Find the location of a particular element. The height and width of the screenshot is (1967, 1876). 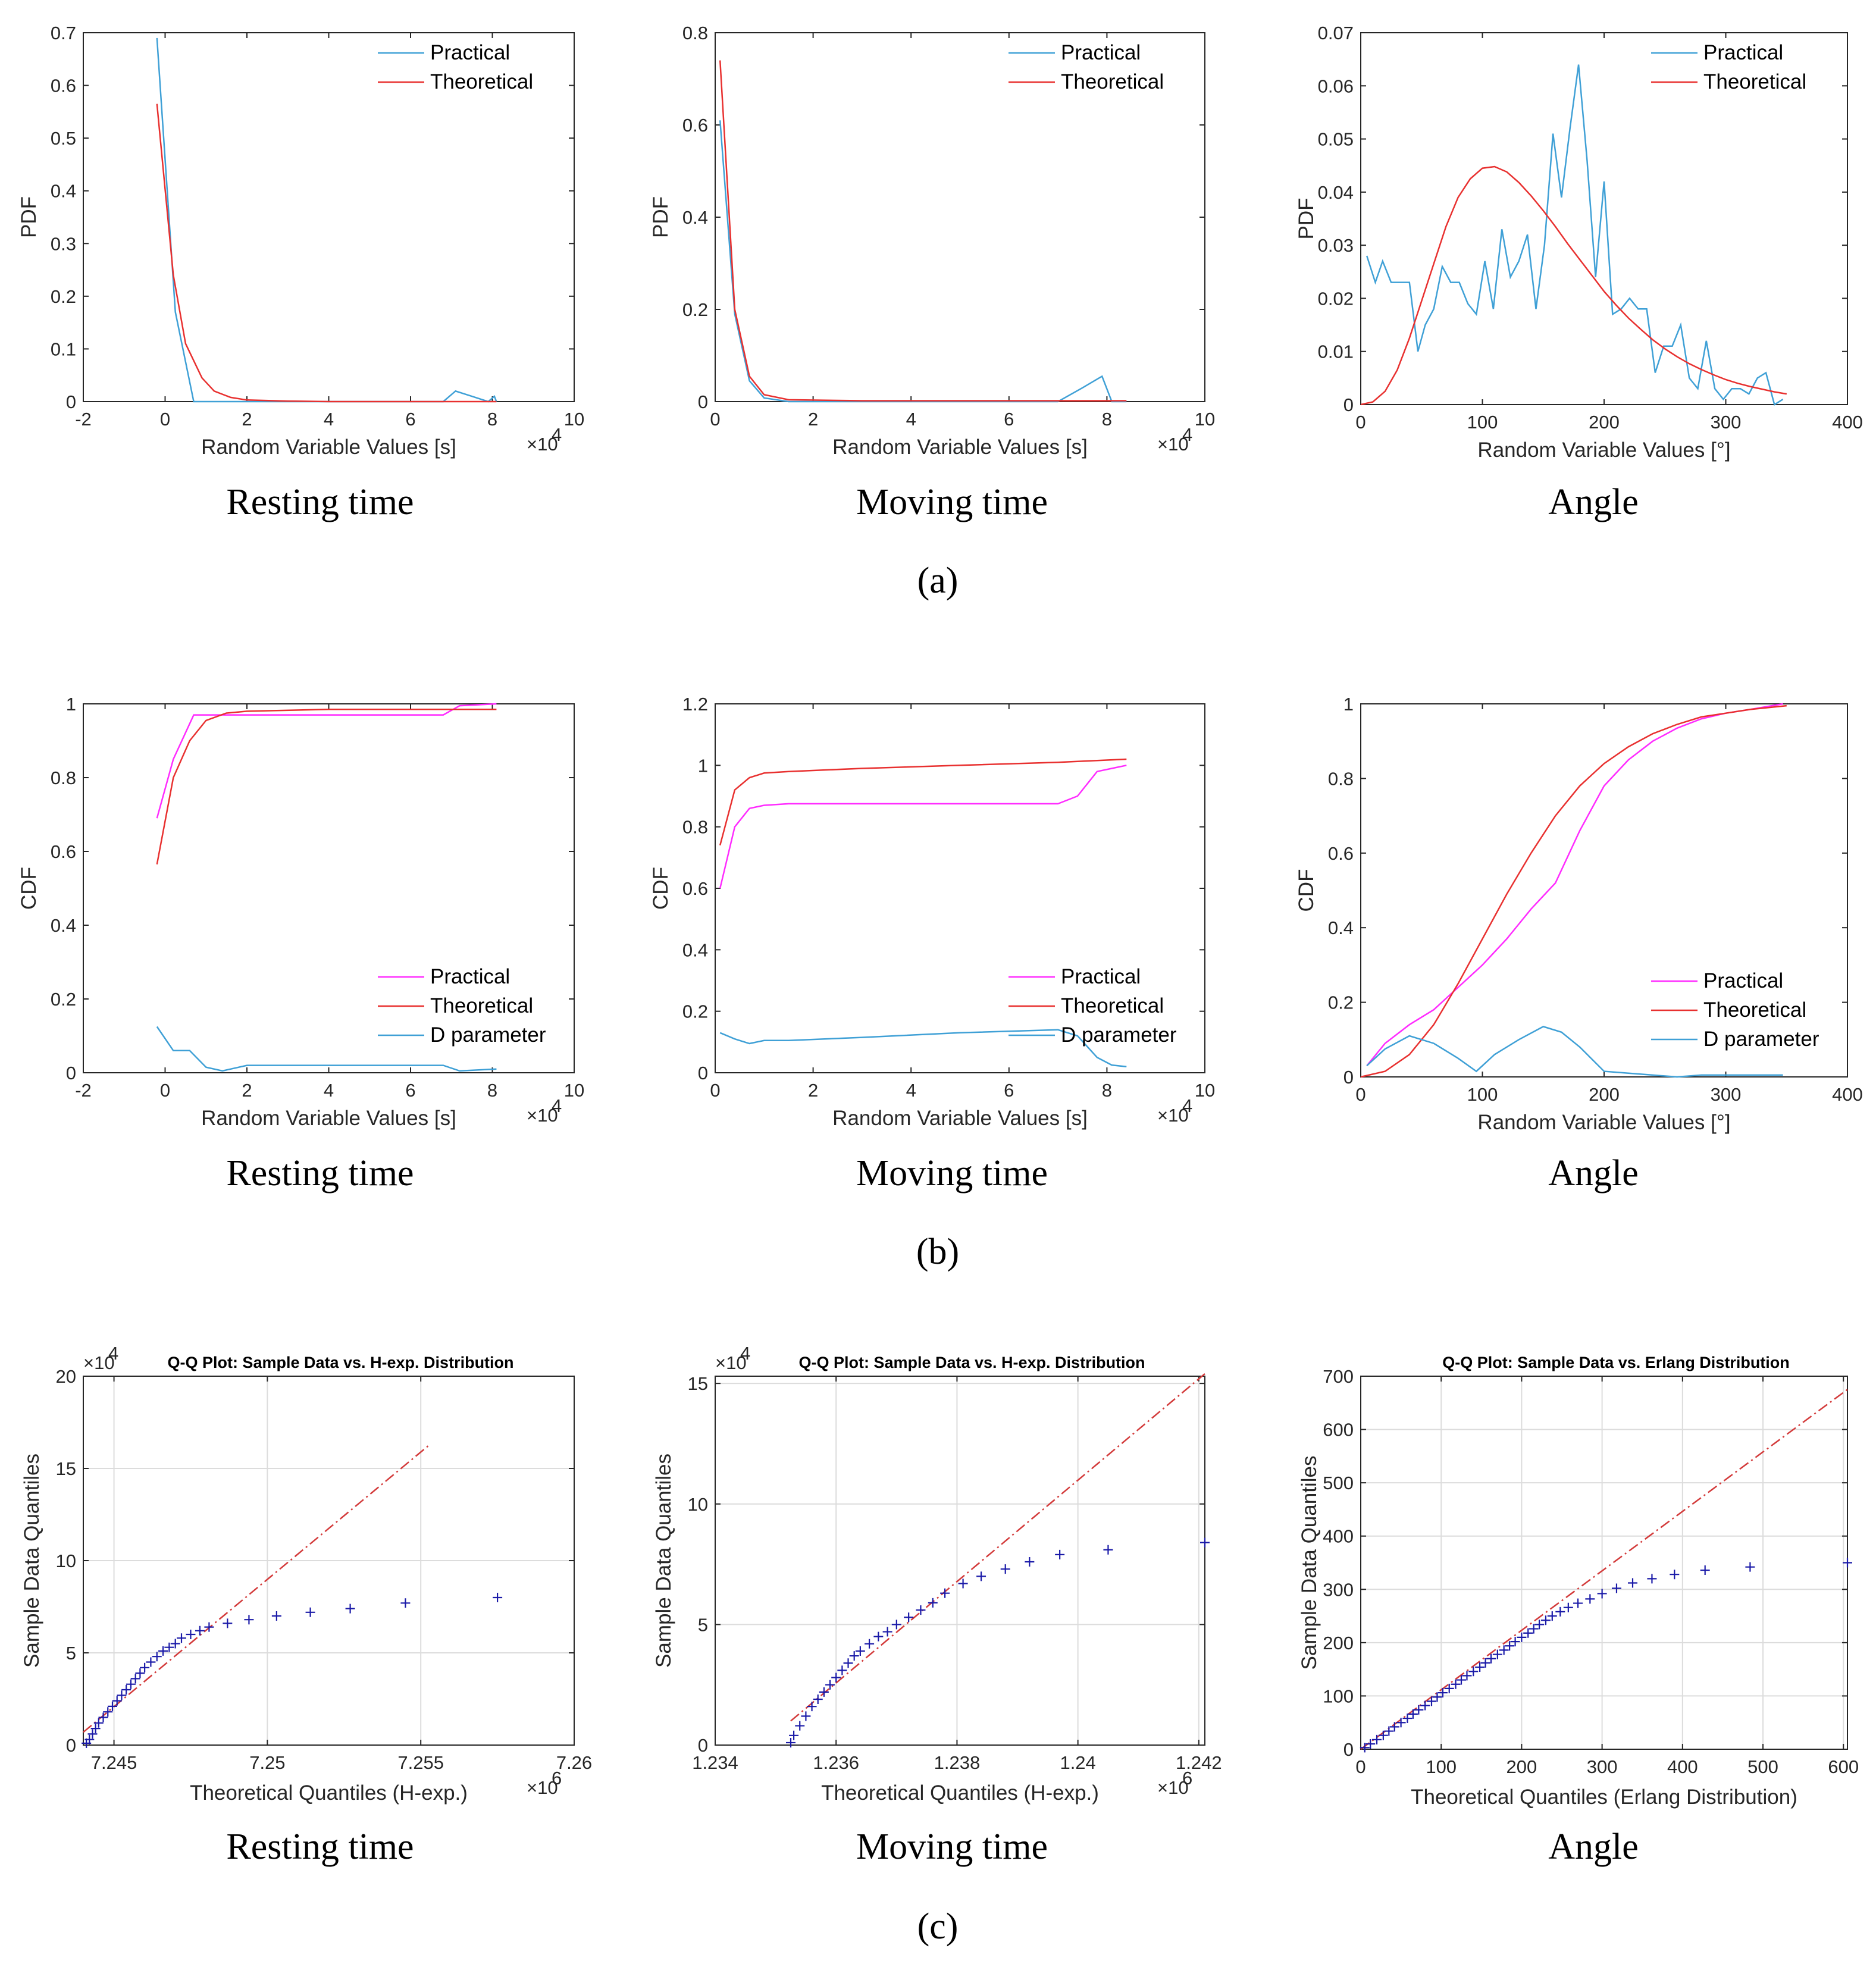

legend-label-practical: Practical is located at coordinates (1101, 52).